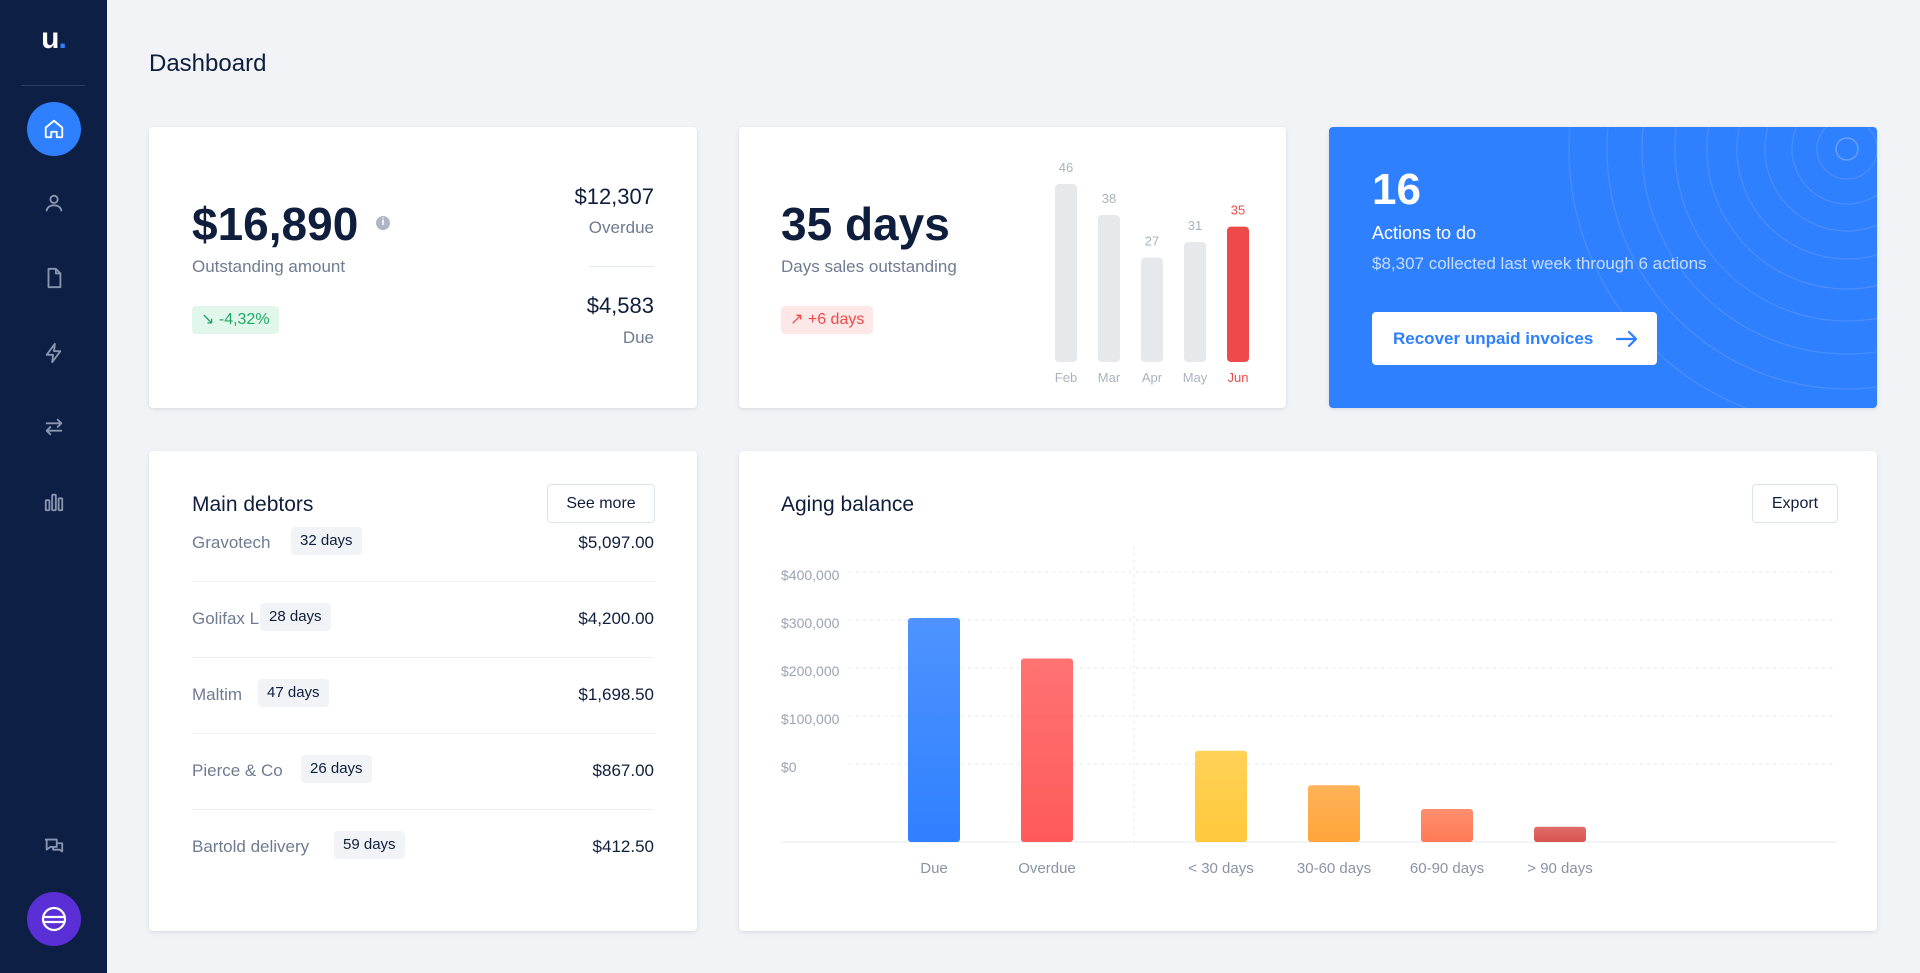 The width and height of the screenshot is (1920, 973). Describe the element at coordinates (1722, 267) in the screenshot. I see `decorative-rings` at that location.